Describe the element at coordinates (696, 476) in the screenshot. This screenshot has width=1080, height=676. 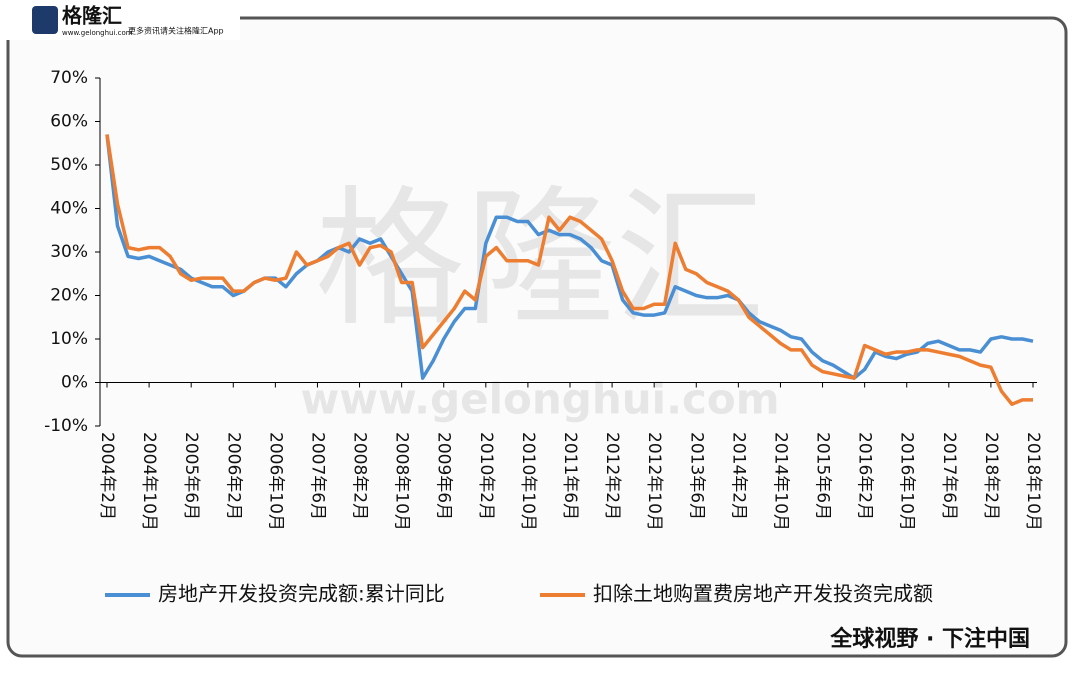
I see `x-tick-label: 2013年6月` at that location.